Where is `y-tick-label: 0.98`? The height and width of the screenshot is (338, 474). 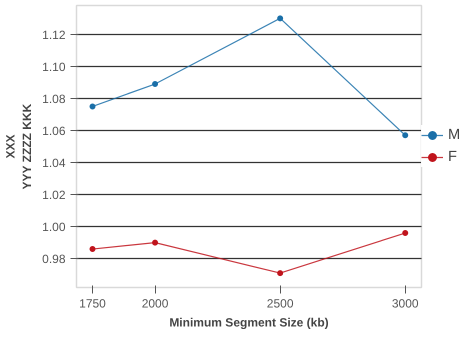
y-tick-label: 0.98 is located at coordinates (54, 259).